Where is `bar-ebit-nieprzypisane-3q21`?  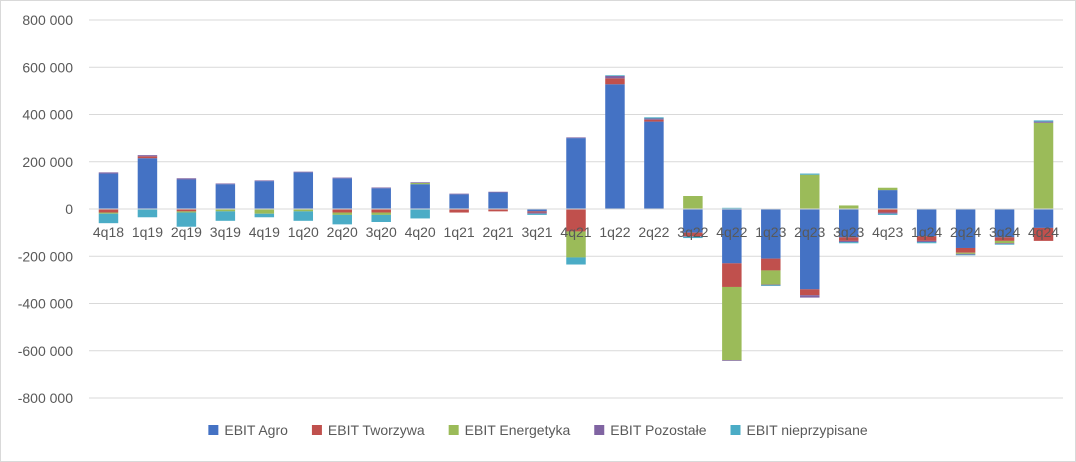
bar-ebit-nieprzypisane-3q21 is located at coordinates (537, 214).